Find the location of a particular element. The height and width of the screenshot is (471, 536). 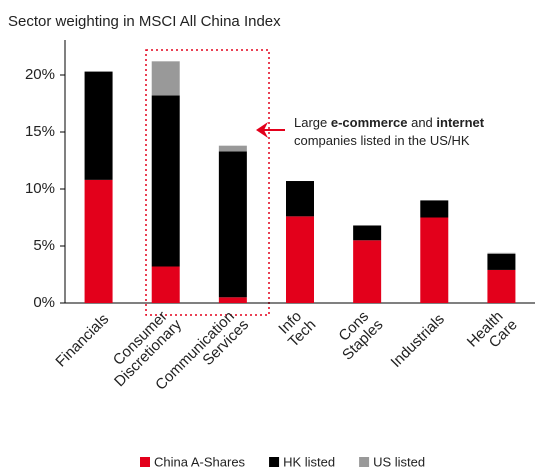

y-tick-label: 10% is located at coordinates (40, 188).